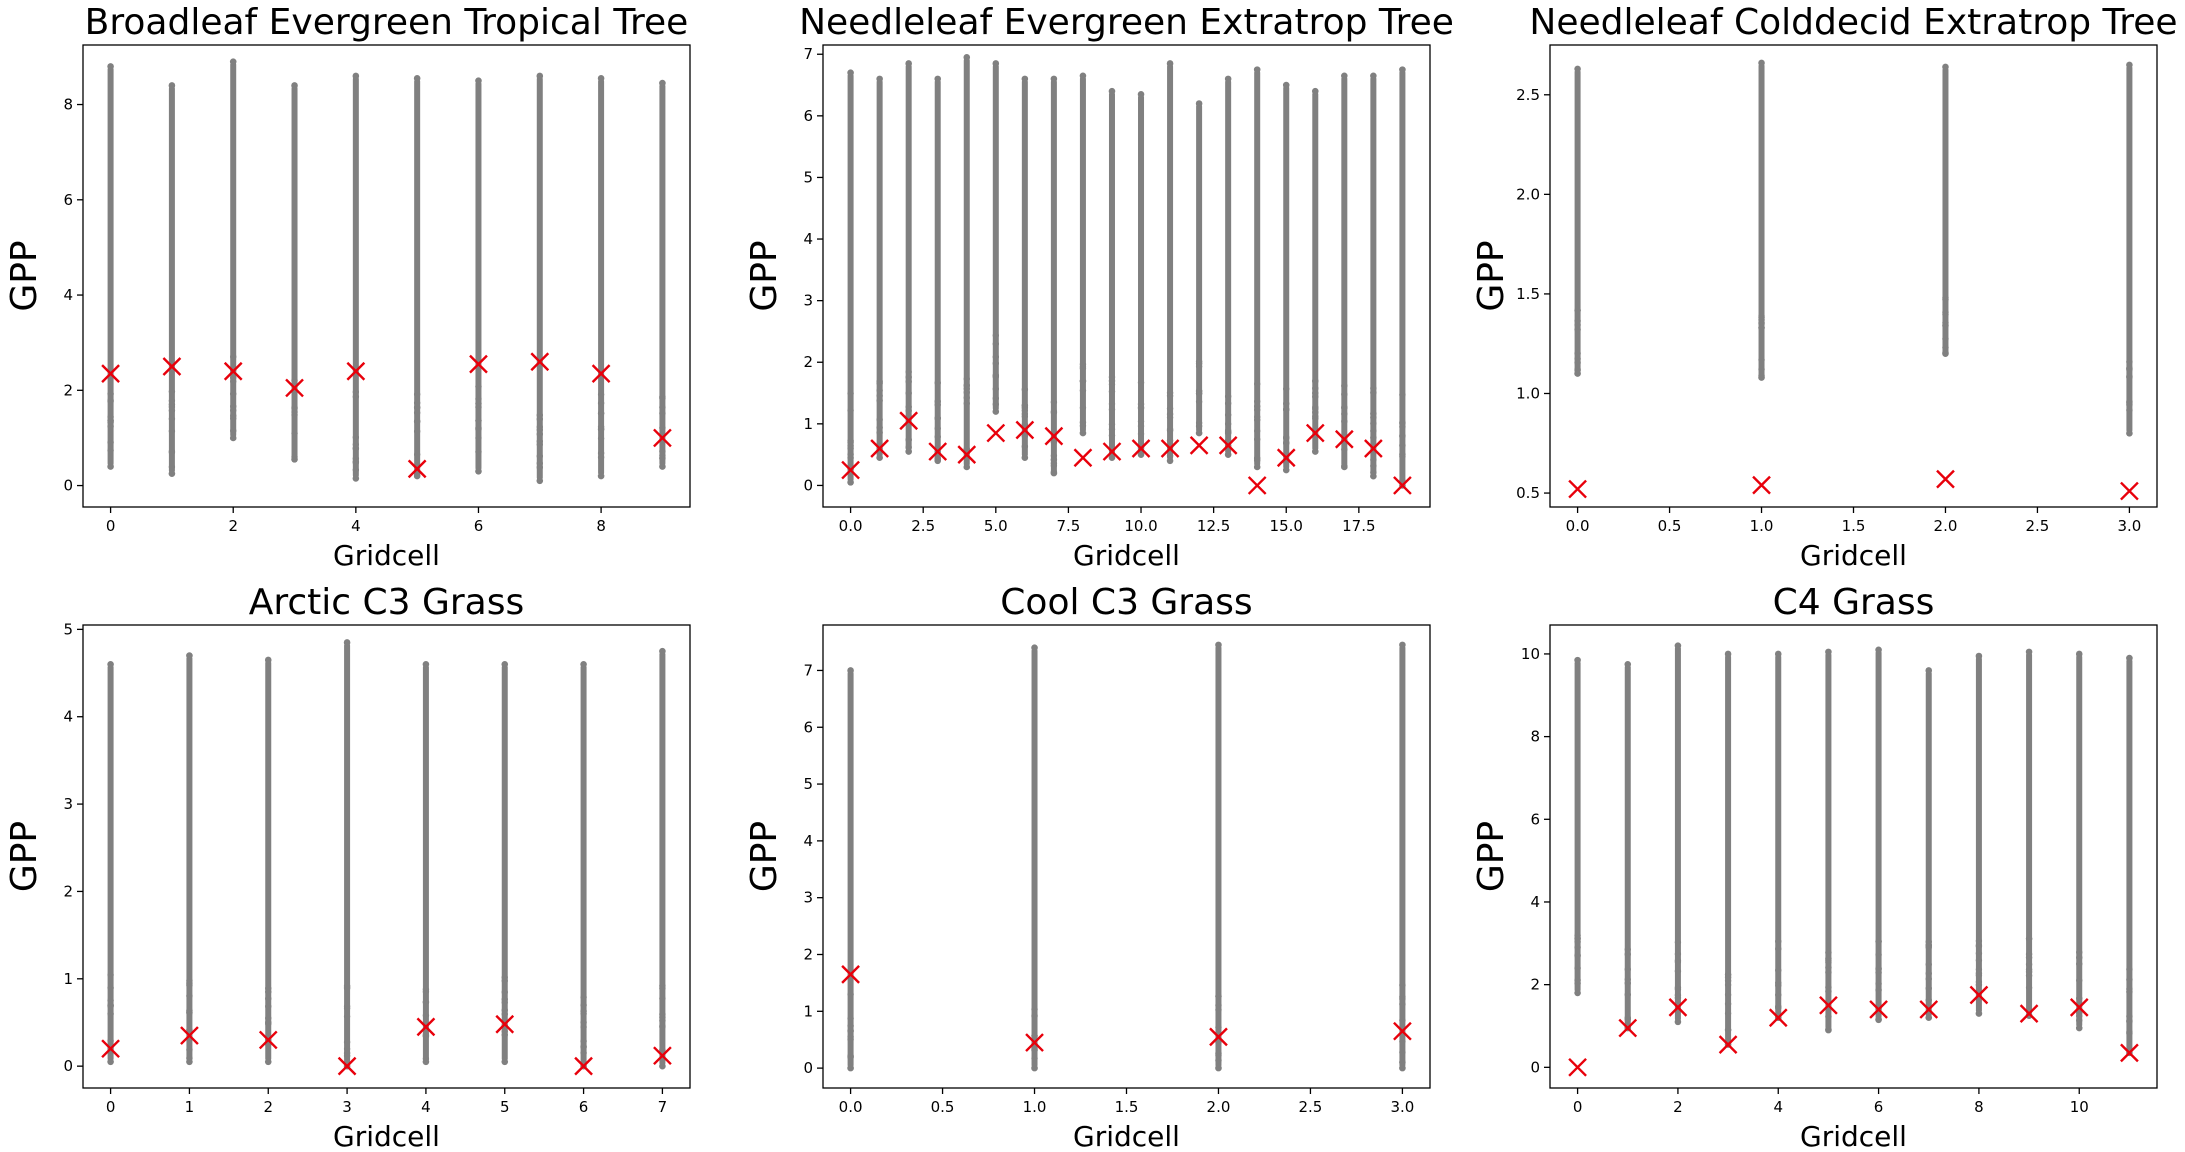  I want to click on axes-frame, so click(1126, 276).